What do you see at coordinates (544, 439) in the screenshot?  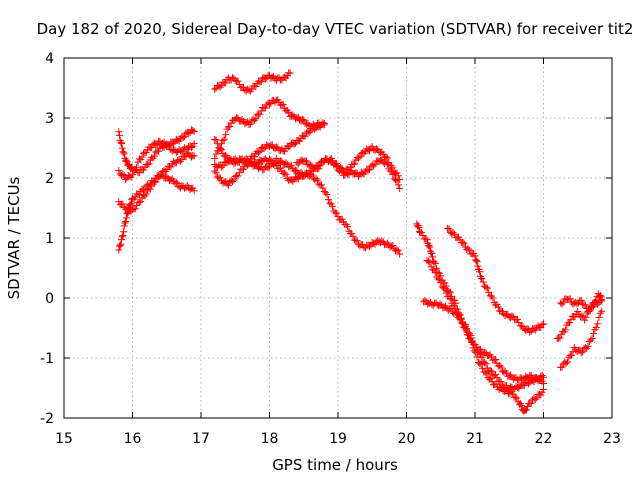 I see `x-tick-label: 22` at bounding box center [544, 439].